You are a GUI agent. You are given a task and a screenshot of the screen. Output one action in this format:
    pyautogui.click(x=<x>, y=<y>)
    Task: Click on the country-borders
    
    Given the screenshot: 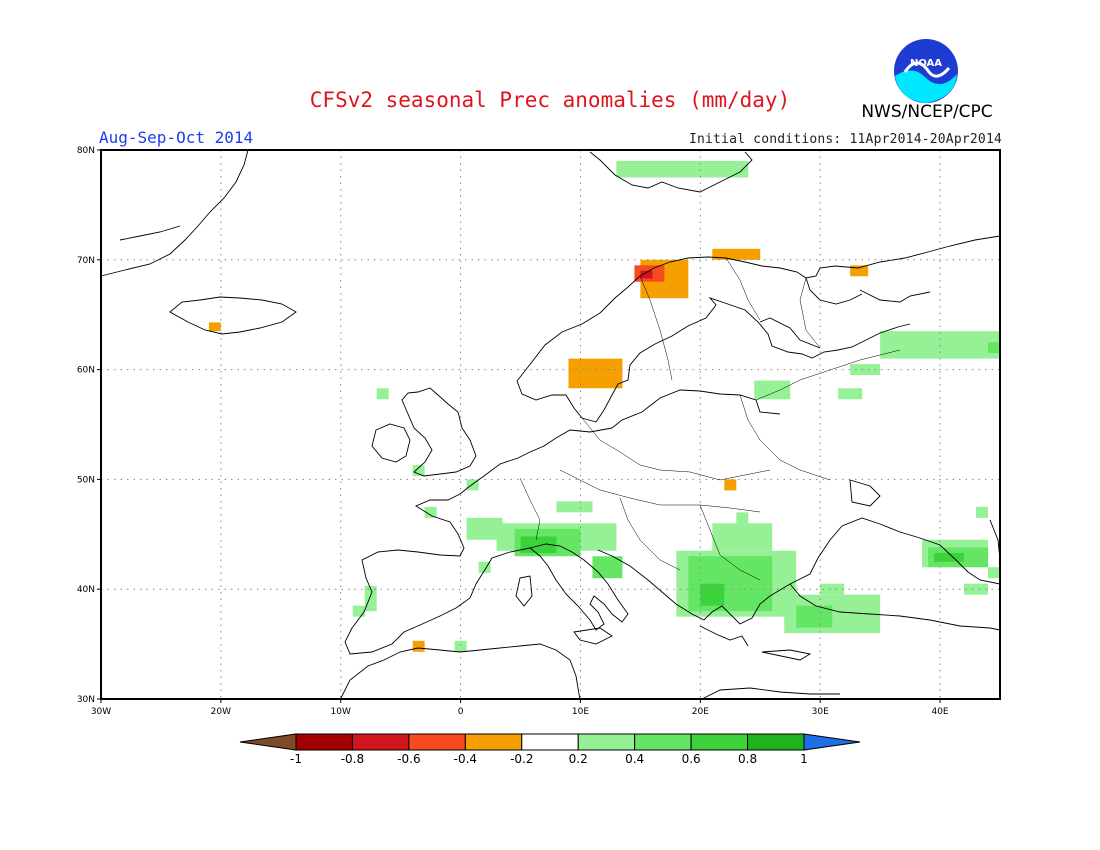 What is the action you would take?
    pyautogui.click(x=710, y=419)
    